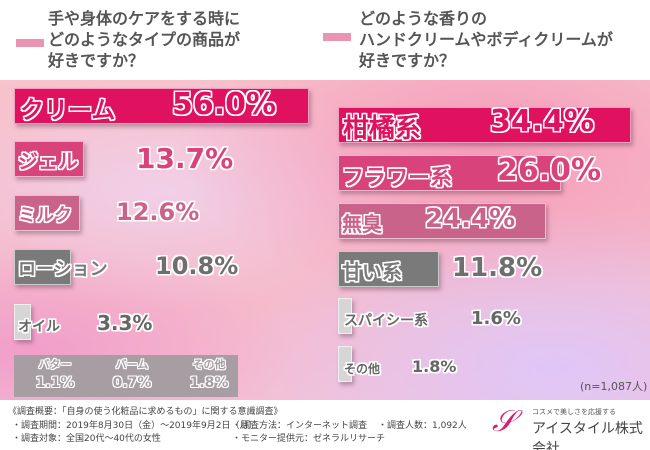 This screenshot has width=650, height=450. Describe the element at coordinates (144, 39) in the screenshot. I see `question-left-line2: どのようなタイプの商品が` at that location.